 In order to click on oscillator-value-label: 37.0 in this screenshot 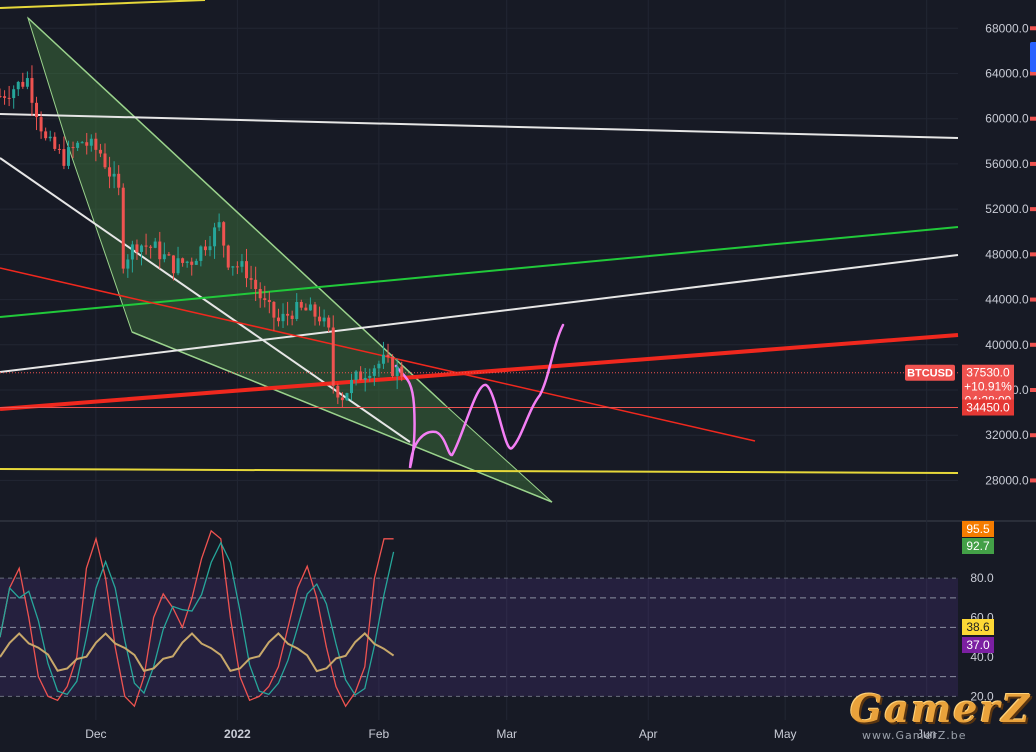, I will do `click(978, 645)`.